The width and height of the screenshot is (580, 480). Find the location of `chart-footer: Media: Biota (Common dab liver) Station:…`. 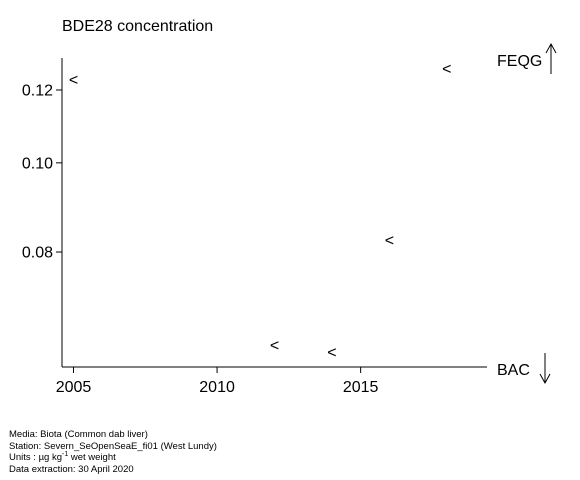

chart-footer: Media: Biota (Common dab liver) Station:… is located at coordinates (113, 452).